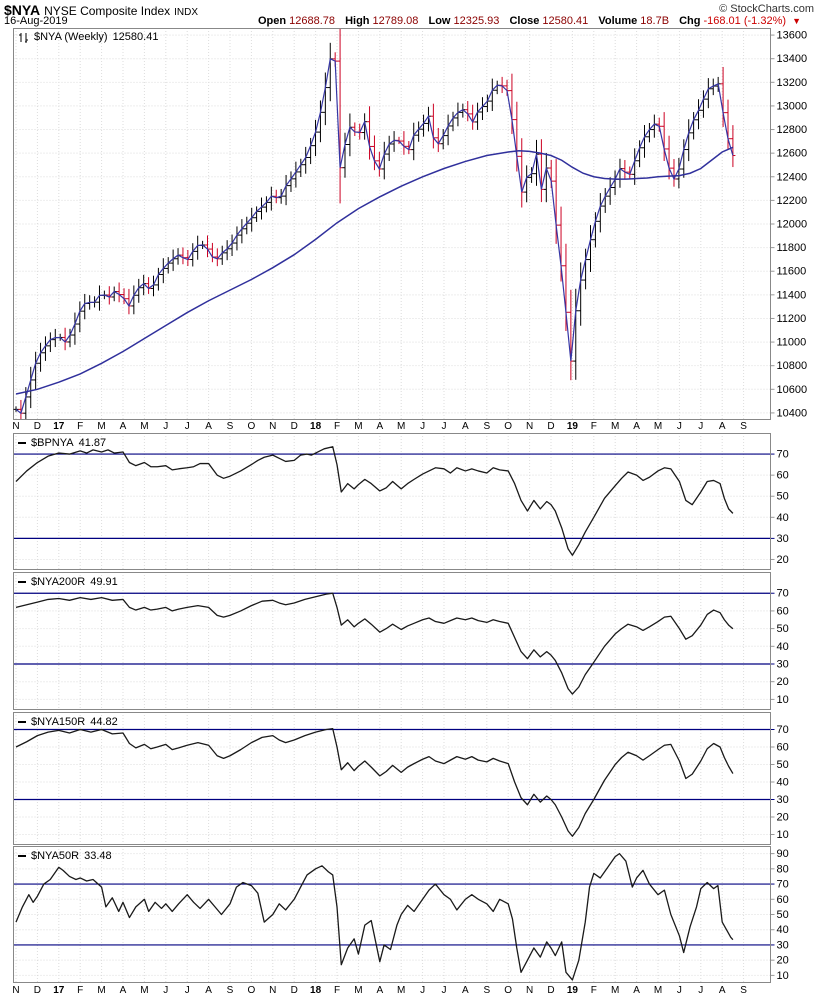 This screenshot has width=820, height=1000. Describe the element at coordinates (98, 856) in the screenshot. I see `nya50r-value: 33.48` at that location.